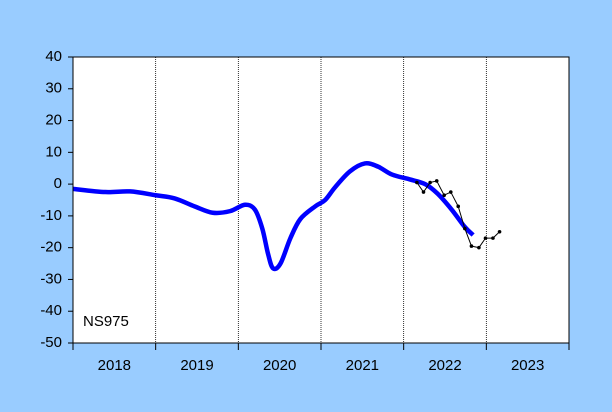  I want to click on x-tick-label: 2019, so click(196, 365).